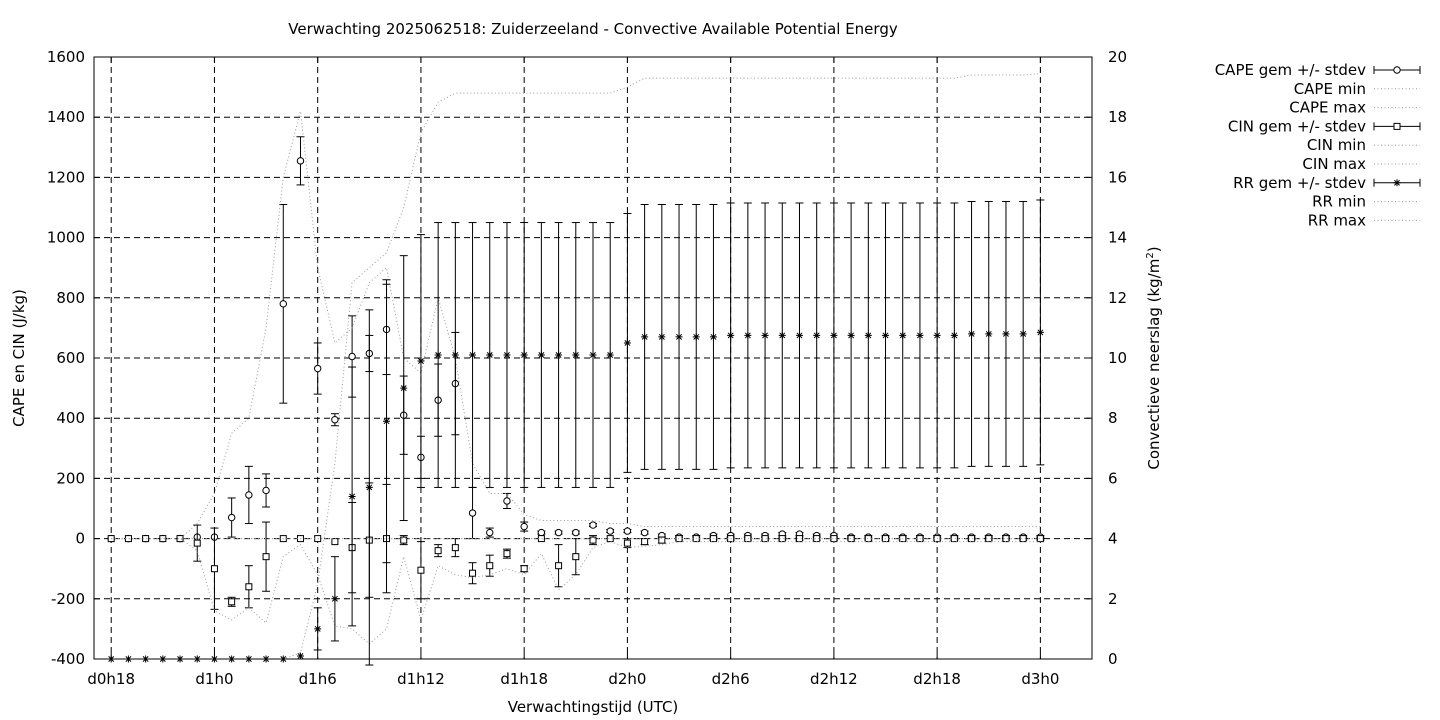 Image resolution: width=1440 pixels, height=720 pixels. I want to click on y-axis-label: CAPE en CIN (J/kg), so click(19, 358).